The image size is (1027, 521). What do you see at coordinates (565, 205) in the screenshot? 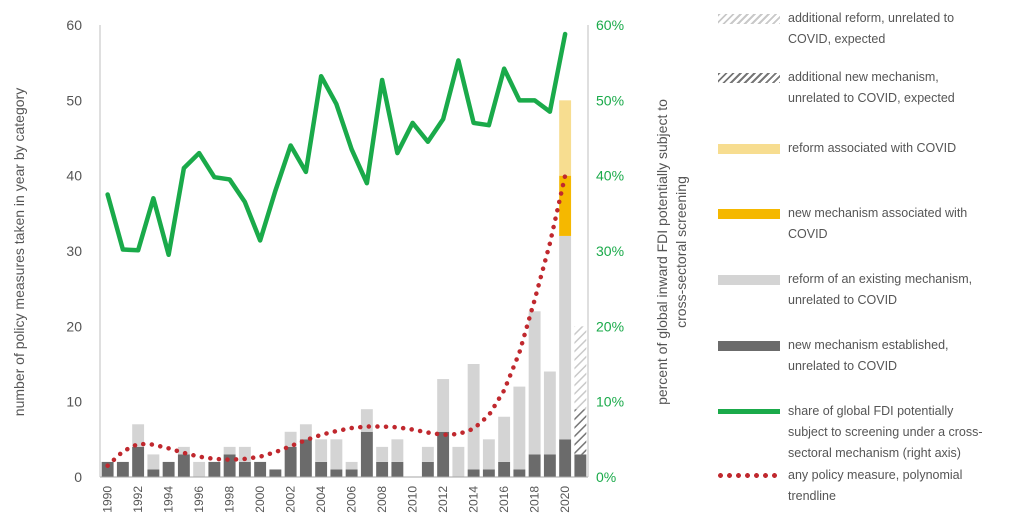
I see `bar-new_covid-2020` at bounding box center [565, 205].